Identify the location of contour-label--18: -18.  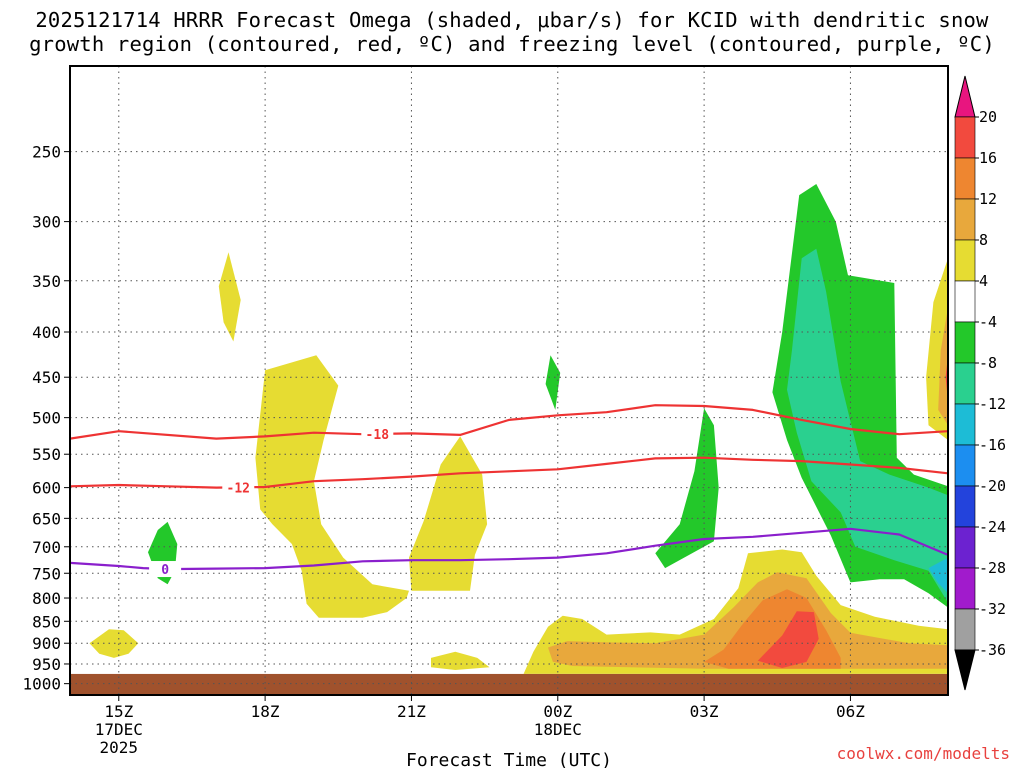
(378, 435).